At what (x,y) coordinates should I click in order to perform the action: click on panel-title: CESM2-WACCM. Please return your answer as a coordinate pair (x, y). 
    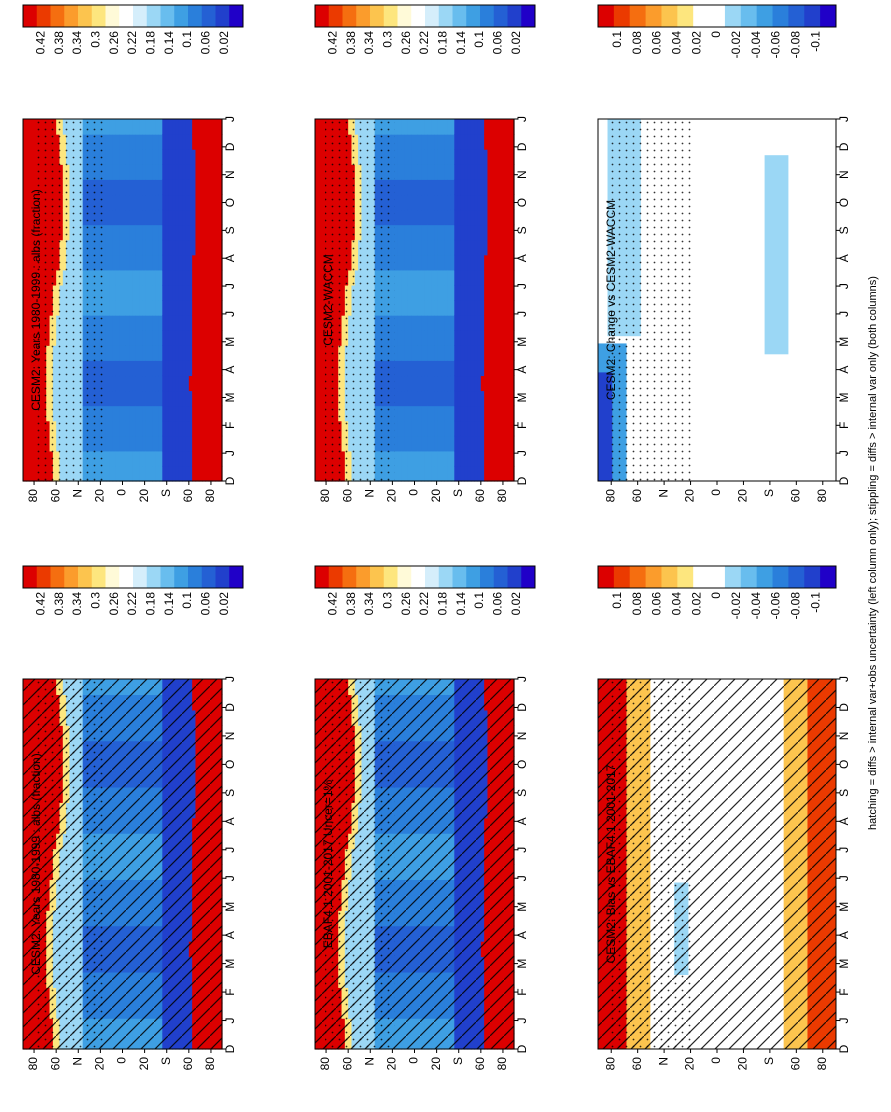
    Looking at the image, I should click on (328, 300).